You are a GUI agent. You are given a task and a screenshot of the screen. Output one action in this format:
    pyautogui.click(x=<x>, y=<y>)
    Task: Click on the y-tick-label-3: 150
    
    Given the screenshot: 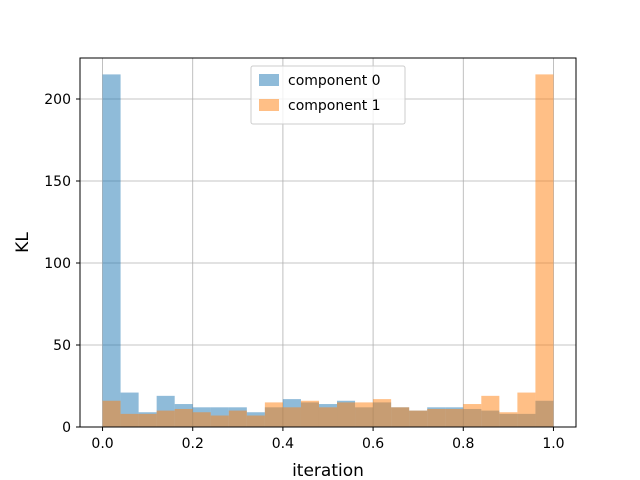 What is the action you would take?
    pyautogui.click(x=57, y=182)
    